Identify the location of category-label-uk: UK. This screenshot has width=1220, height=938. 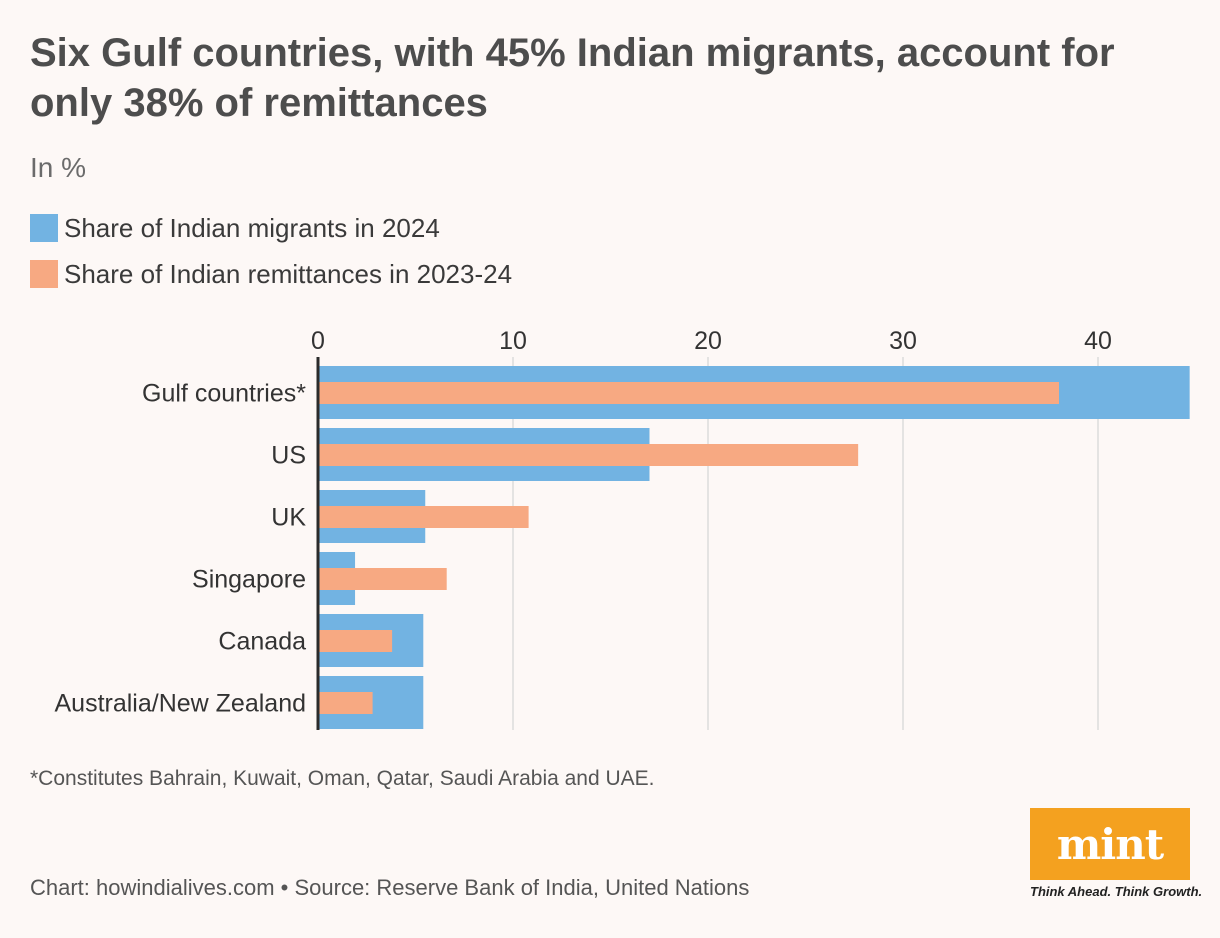
(288, 518).